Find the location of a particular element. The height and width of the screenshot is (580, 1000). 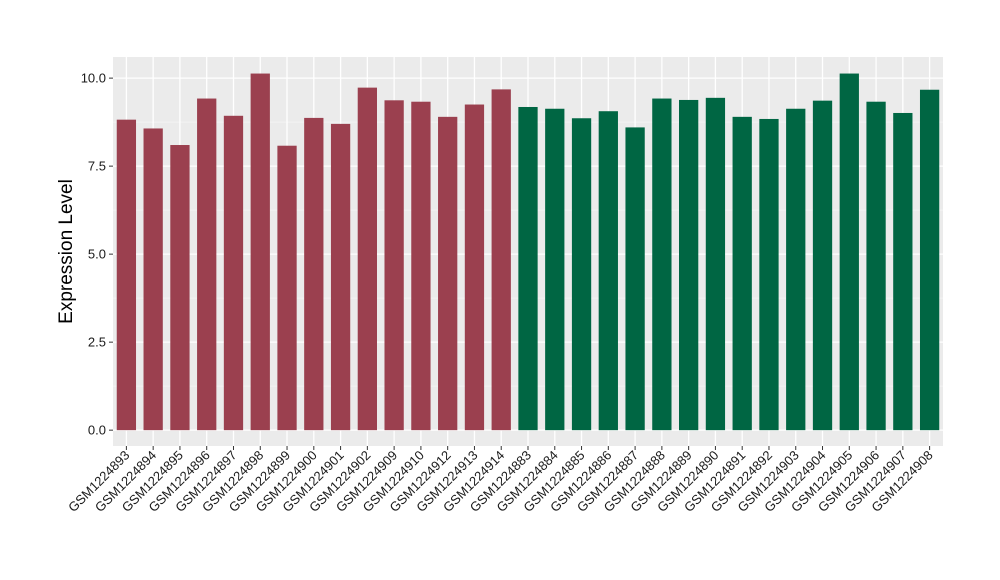

y-axis: 0.0 2.5 5.0 7.5 10.0 is located at coordinates (97, 254).